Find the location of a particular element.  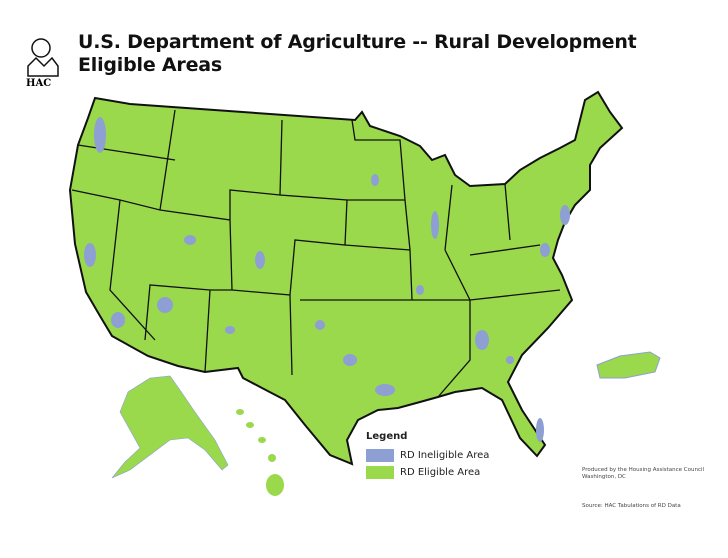

source-note: Source: HAC Tabulations of RD Data is located at coordinates (631, 506).